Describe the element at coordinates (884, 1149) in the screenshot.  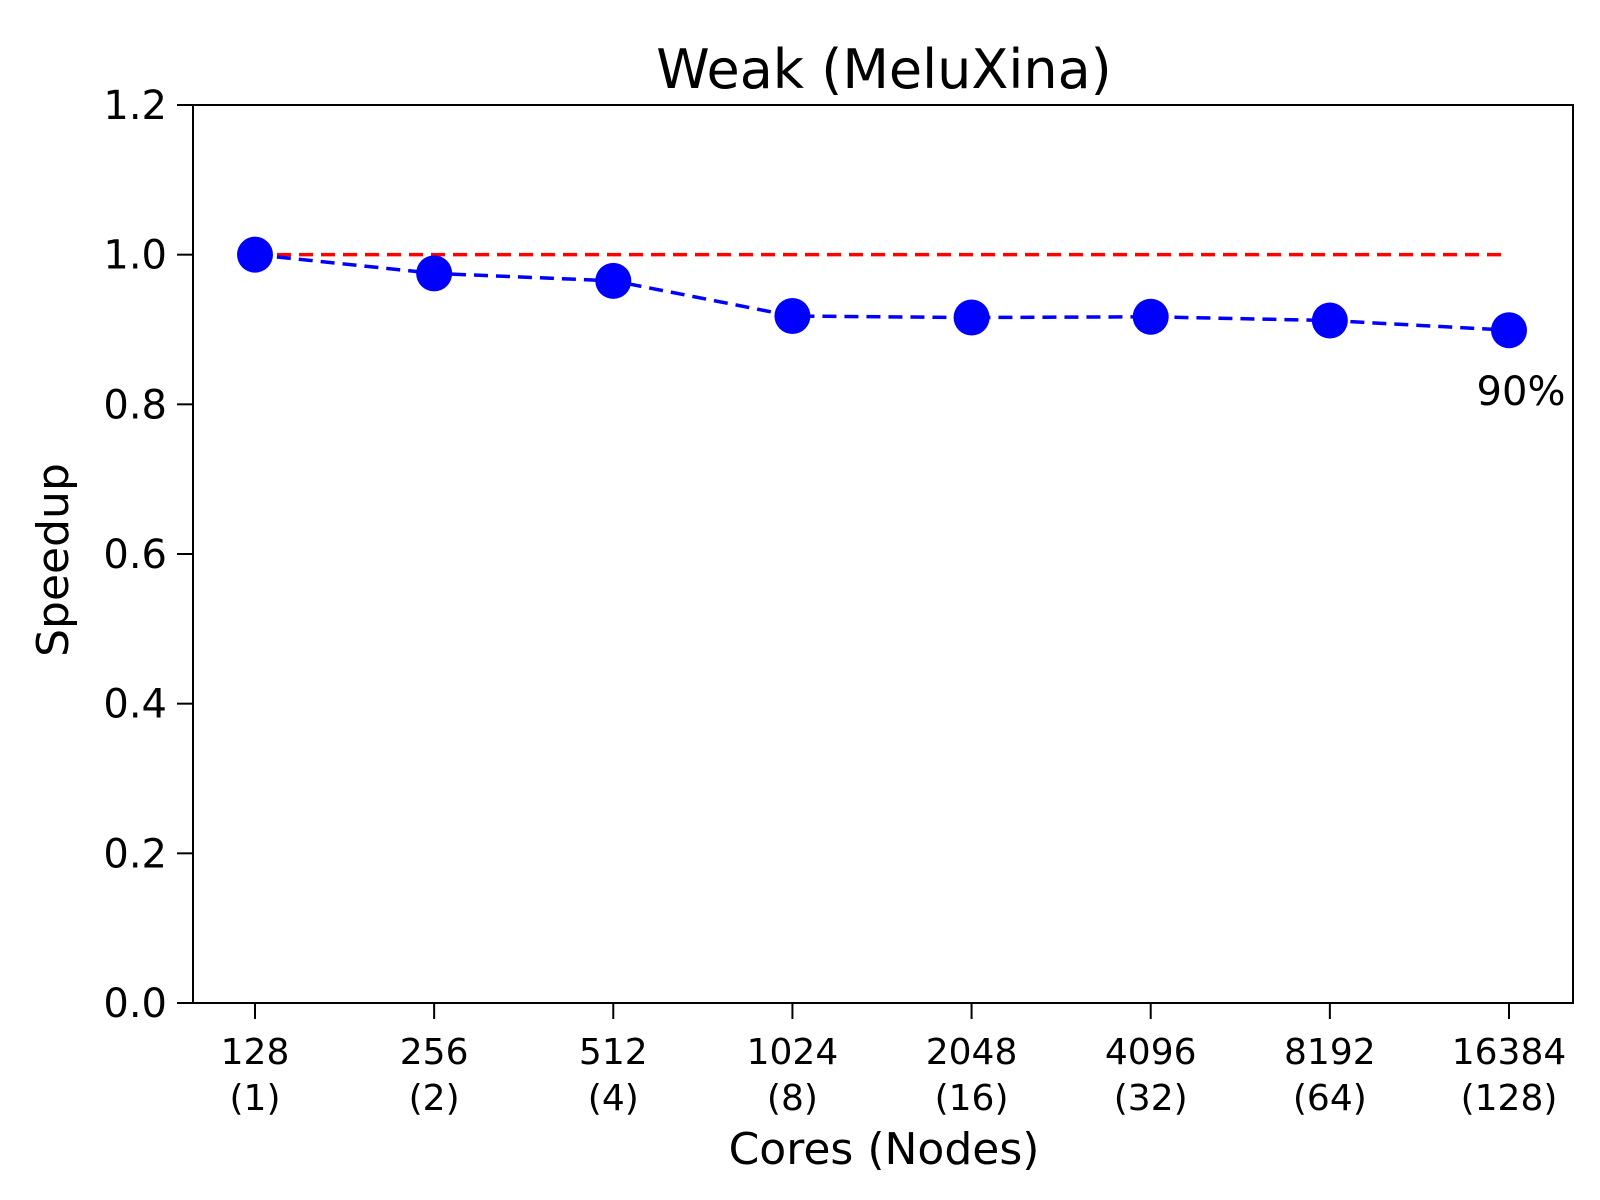
I see `x-axis-label: Cores (Nodes)` at that location.